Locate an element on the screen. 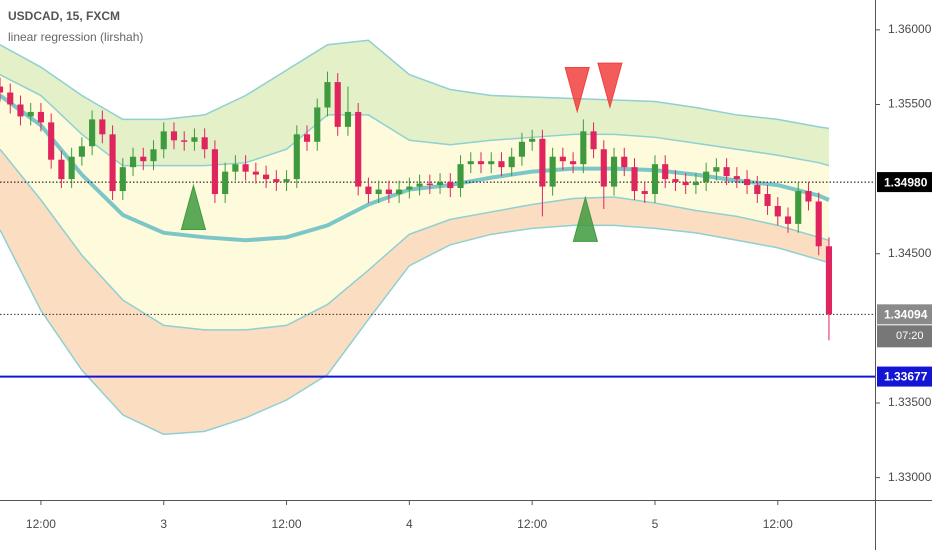  y-tick-label: 1.33000 is located at coordinates (910, 477).